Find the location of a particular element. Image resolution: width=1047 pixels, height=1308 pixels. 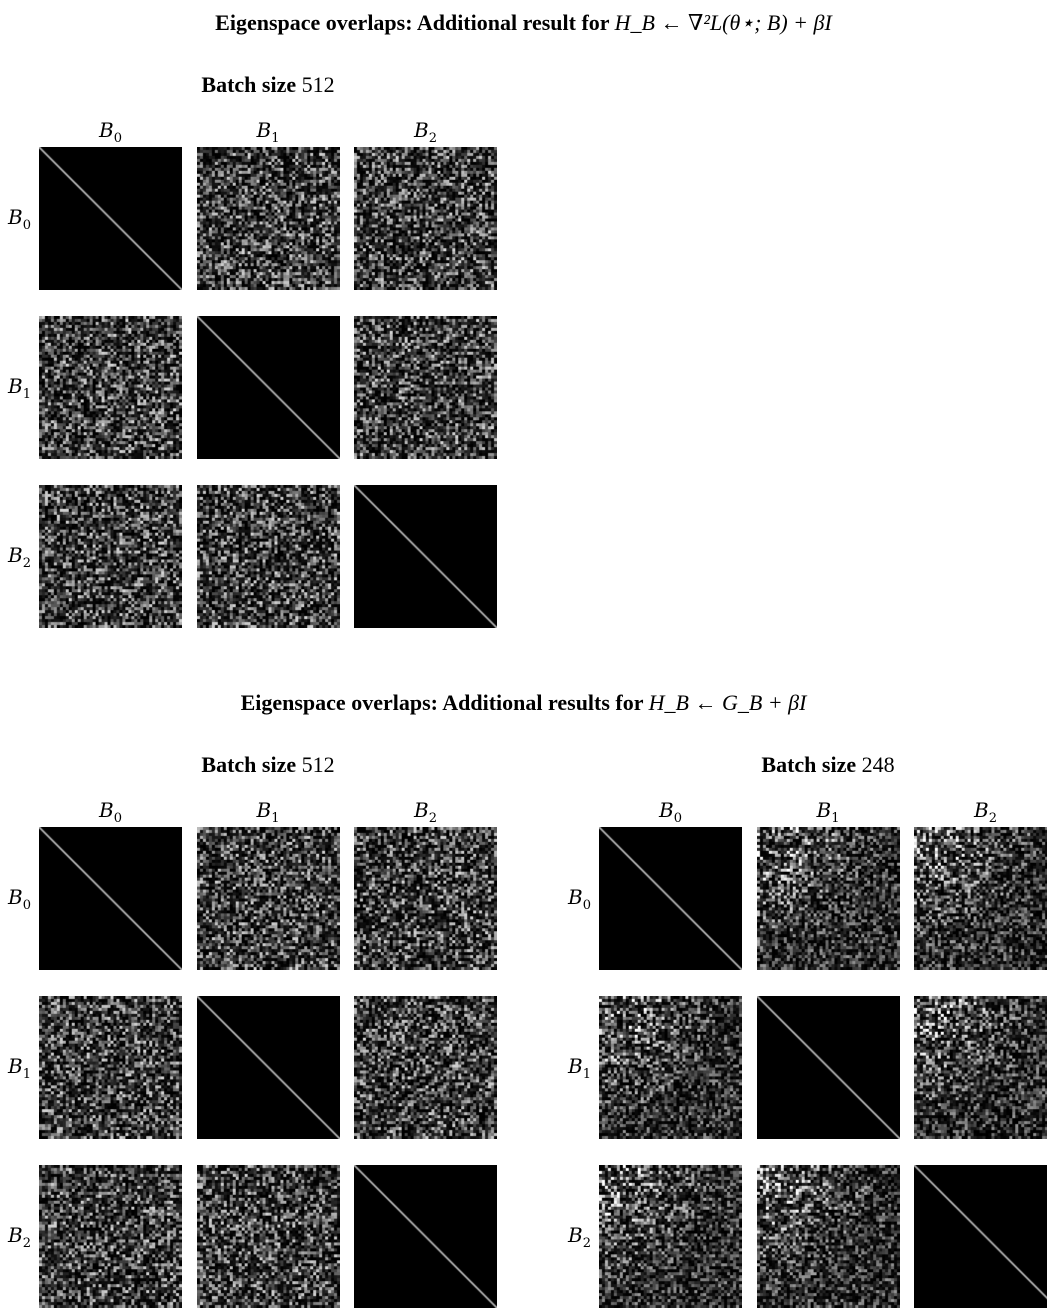

panel-2-col-label-1: B1 is located at coordinates (268, 812).